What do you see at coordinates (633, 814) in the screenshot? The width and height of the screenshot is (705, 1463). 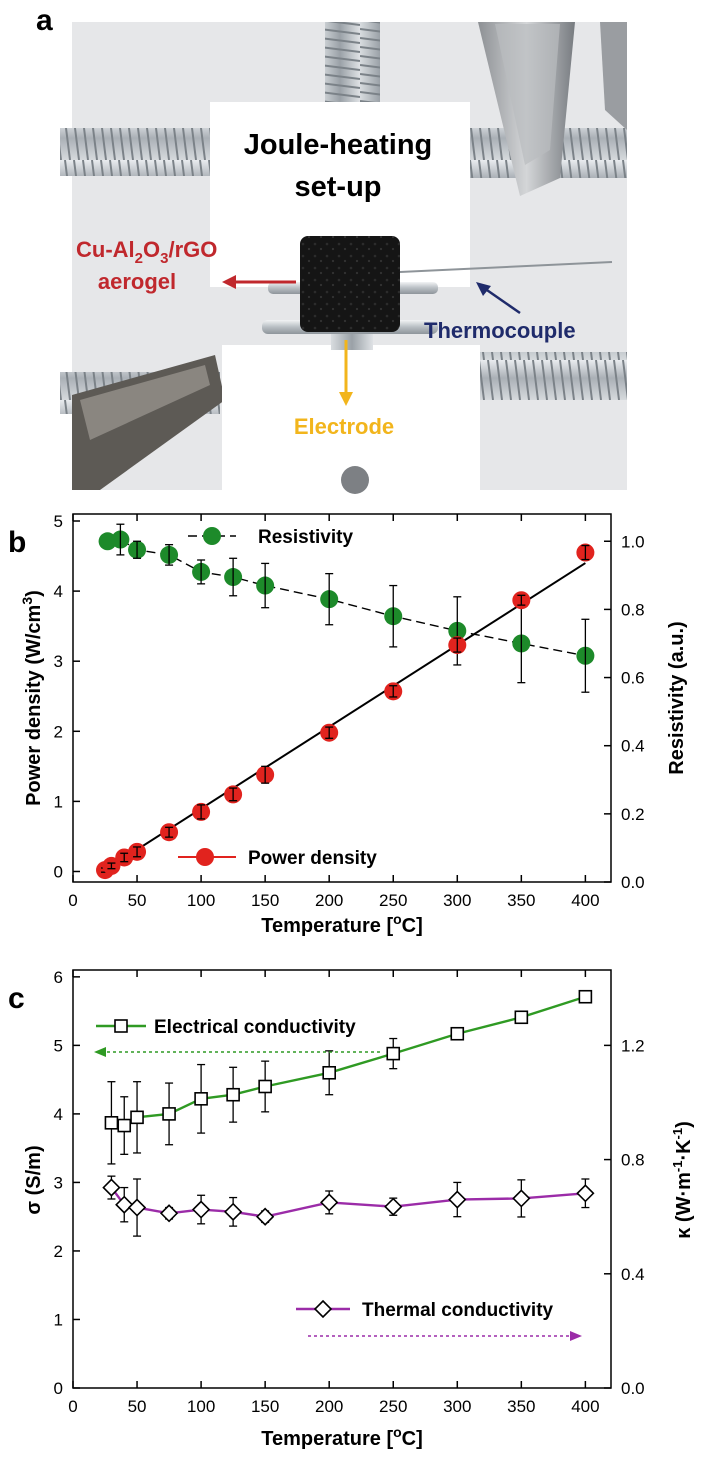 I see `b-ytick-right-label-1: 0.2` at bounding box center [633, 814].